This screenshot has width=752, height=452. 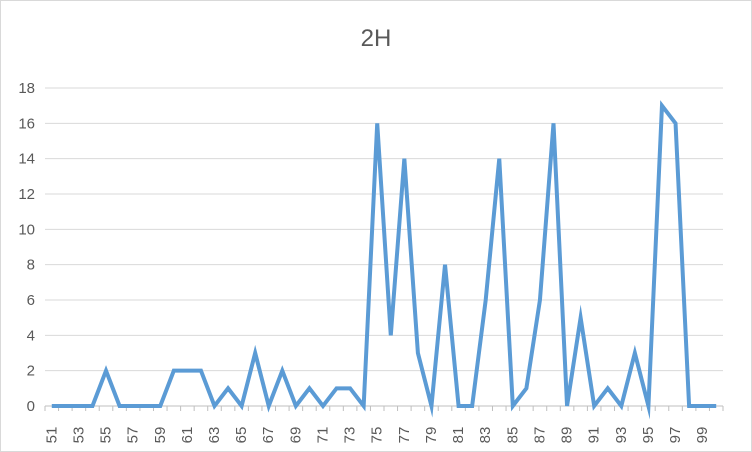 I want to click on x-tick-label: 75, so click(x=377, y=435).